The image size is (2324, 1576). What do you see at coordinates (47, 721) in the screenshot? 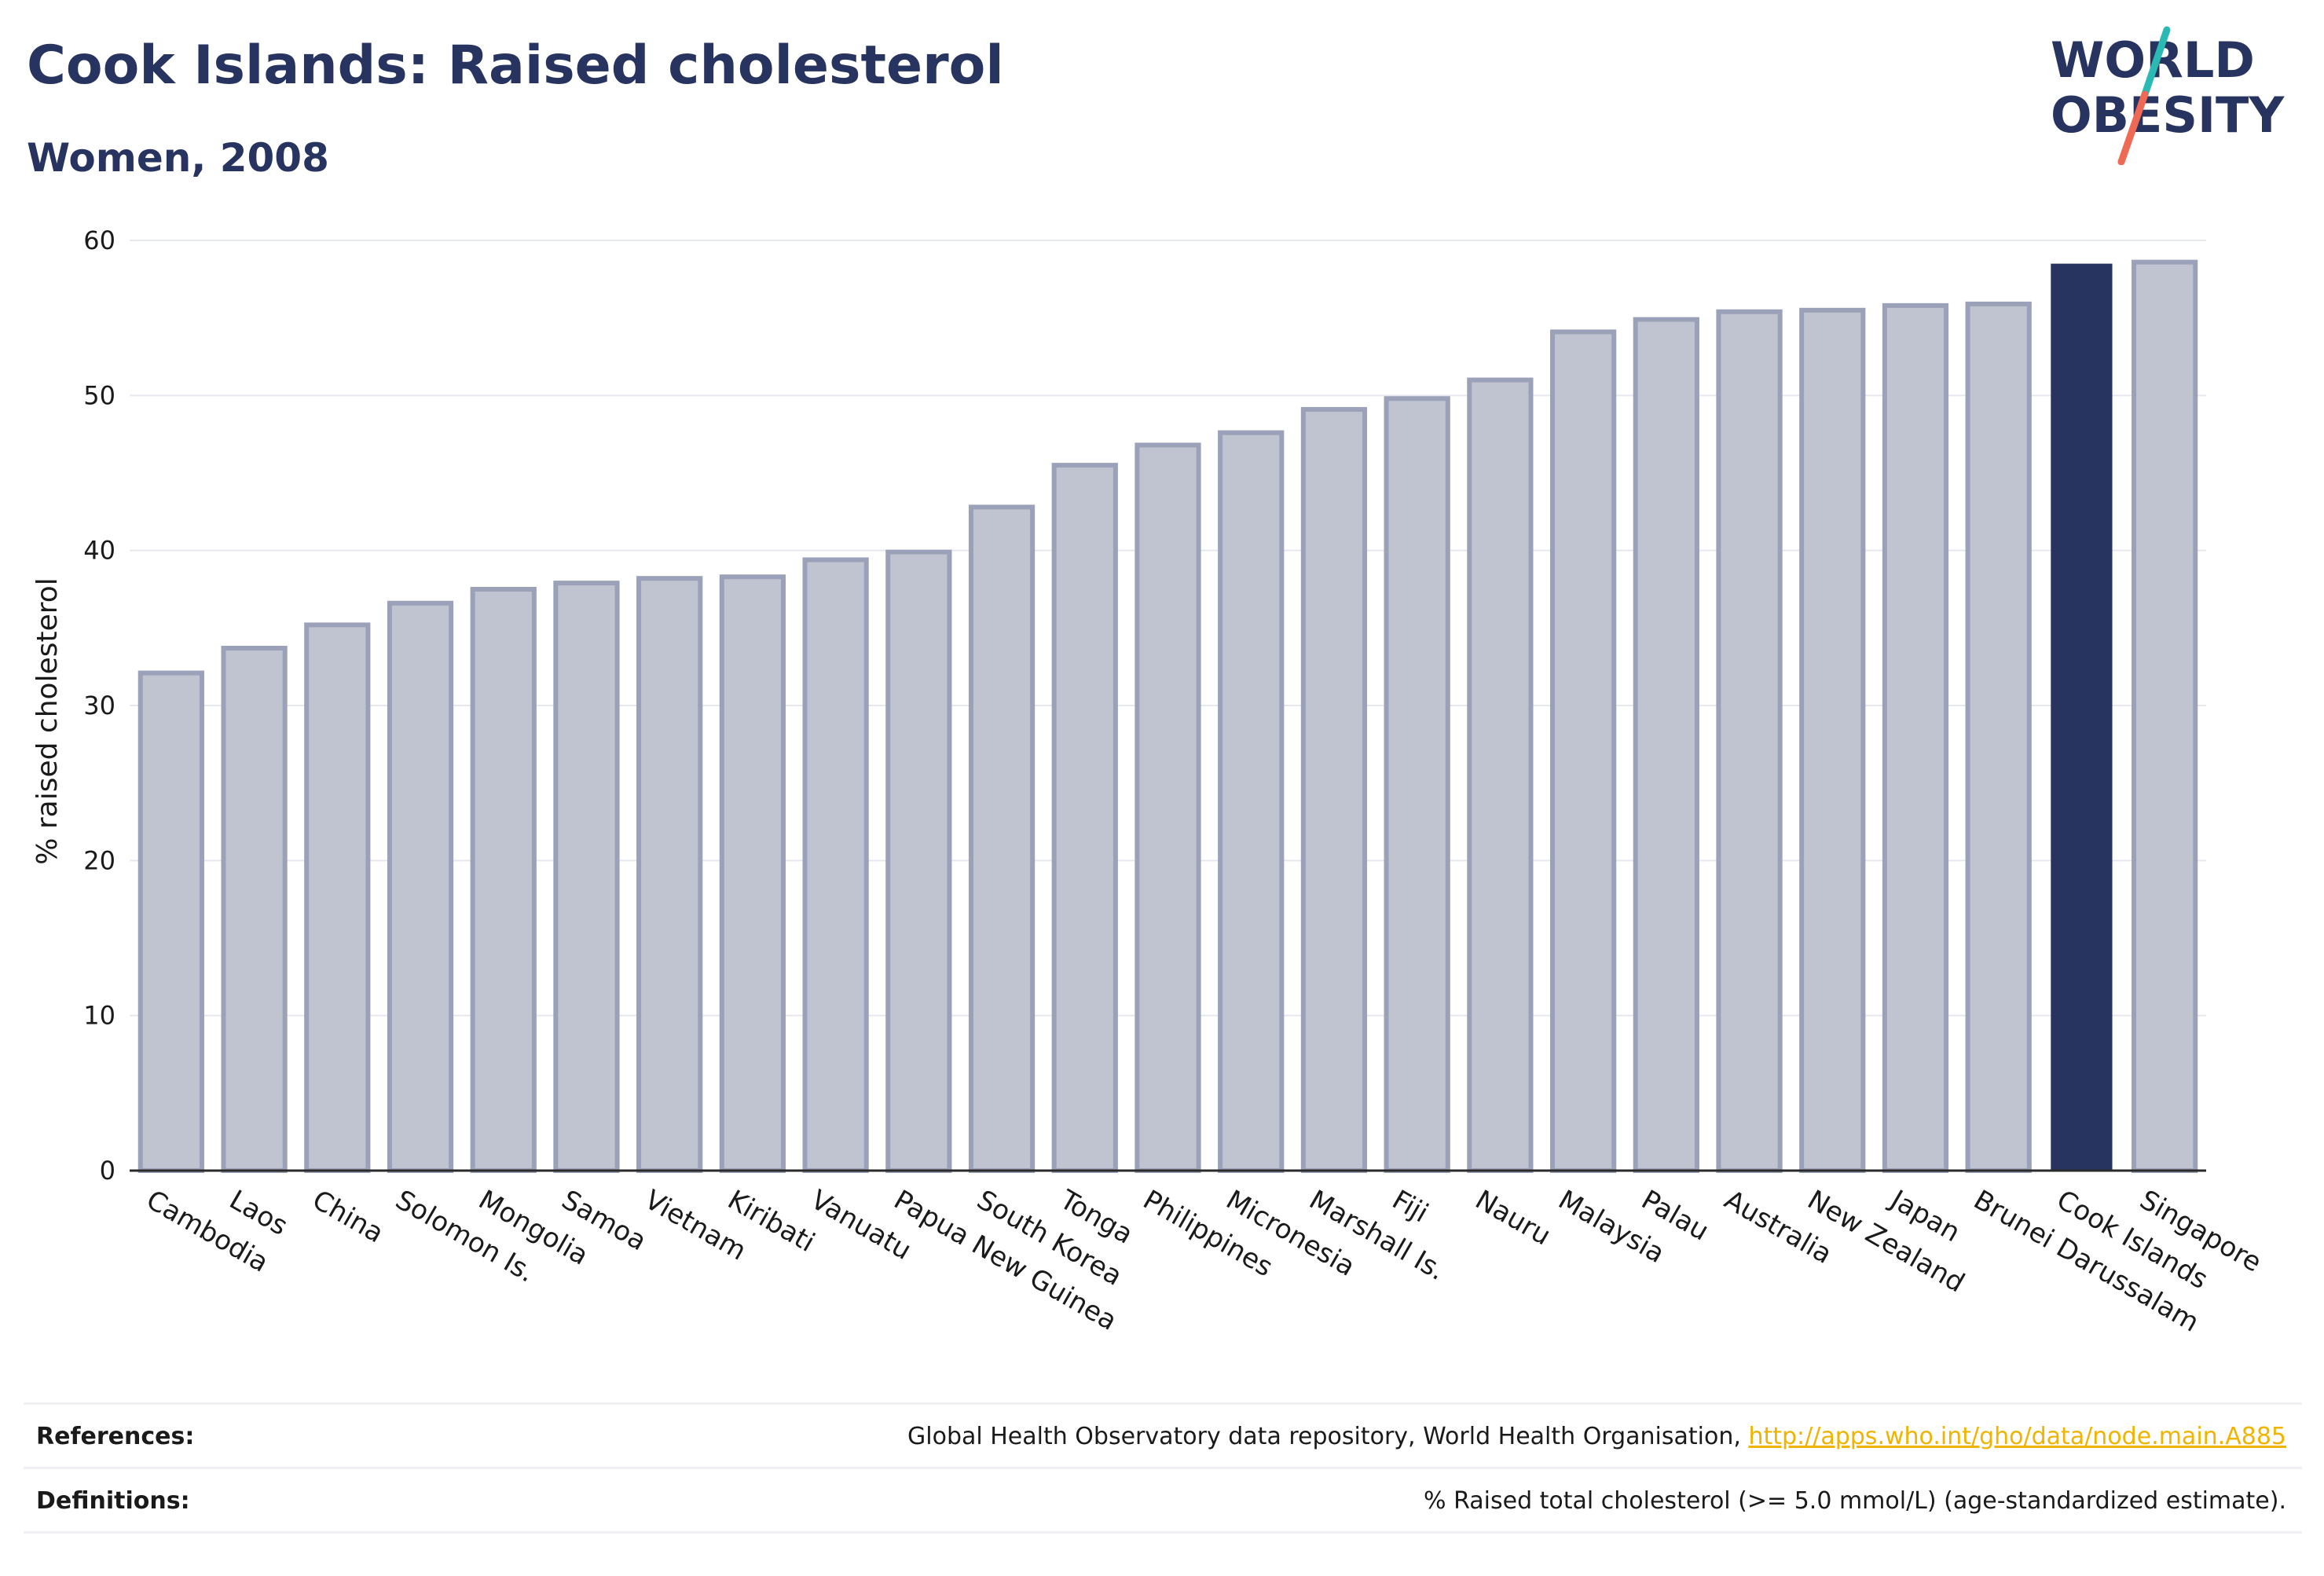
I see `y-axis-title: % raised cholesterol` at bounding box center [47, 721].